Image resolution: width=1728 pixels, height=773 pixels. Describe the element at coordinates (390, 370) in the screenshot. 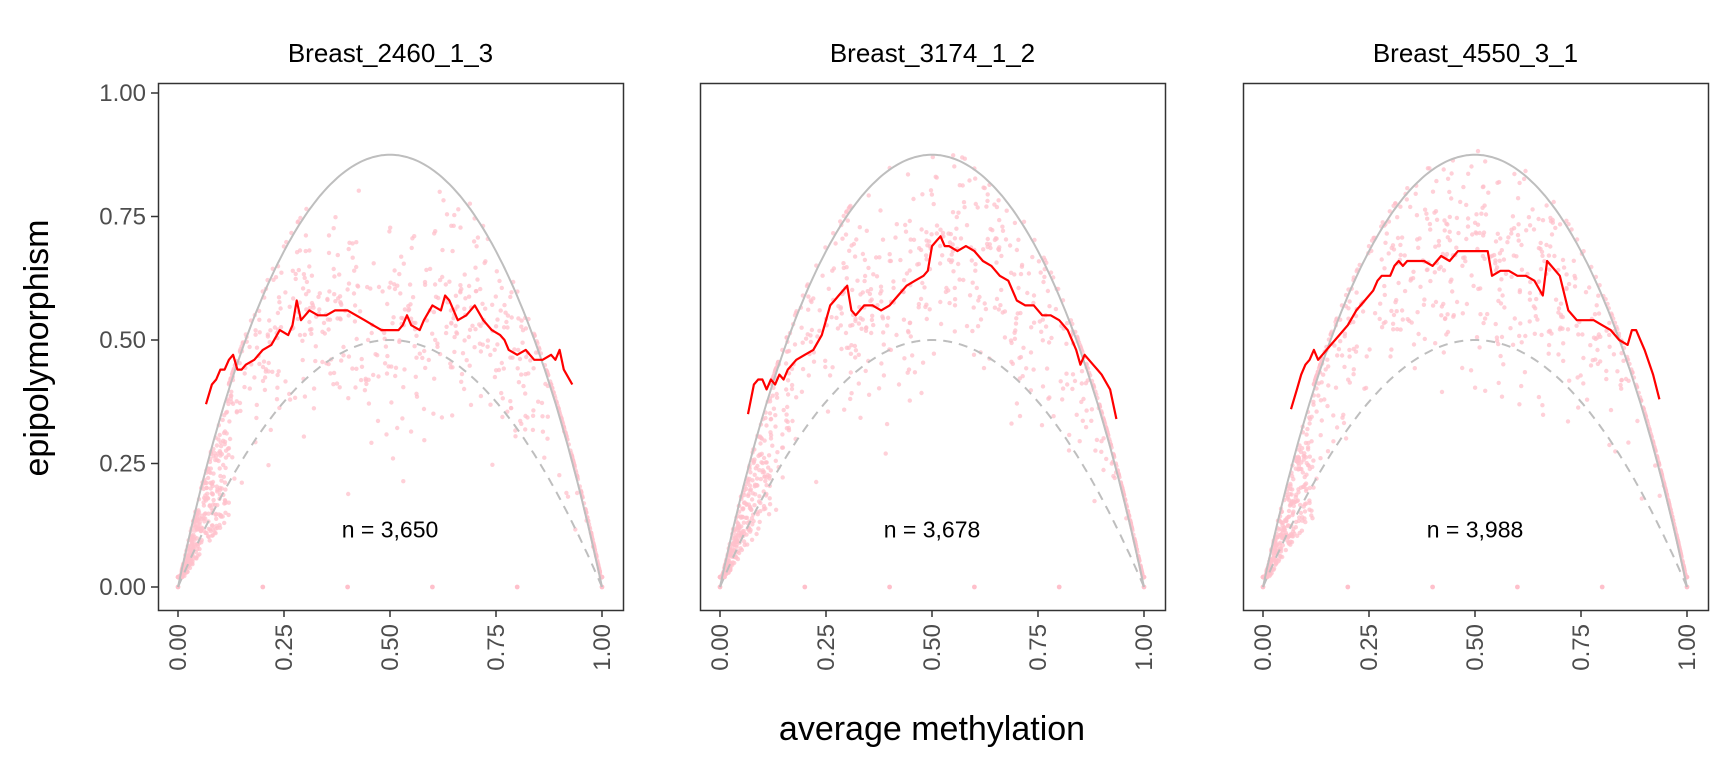

I see `upper-bound-curve` at that location.